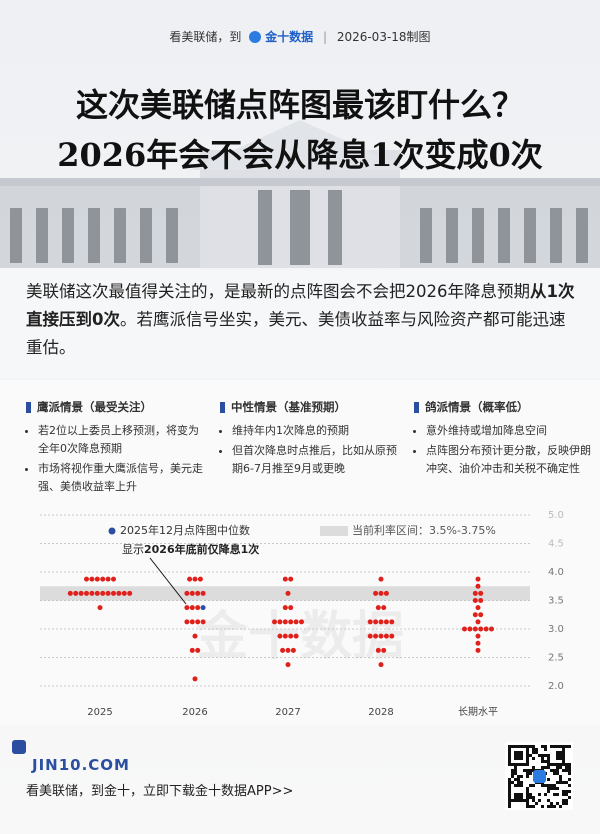 This screenshot has height=834, width=600. Describe the element at coordinates (300, 155) in the screenshot. I see `title: 2026年会不会从降息1次变成0次` at that location.